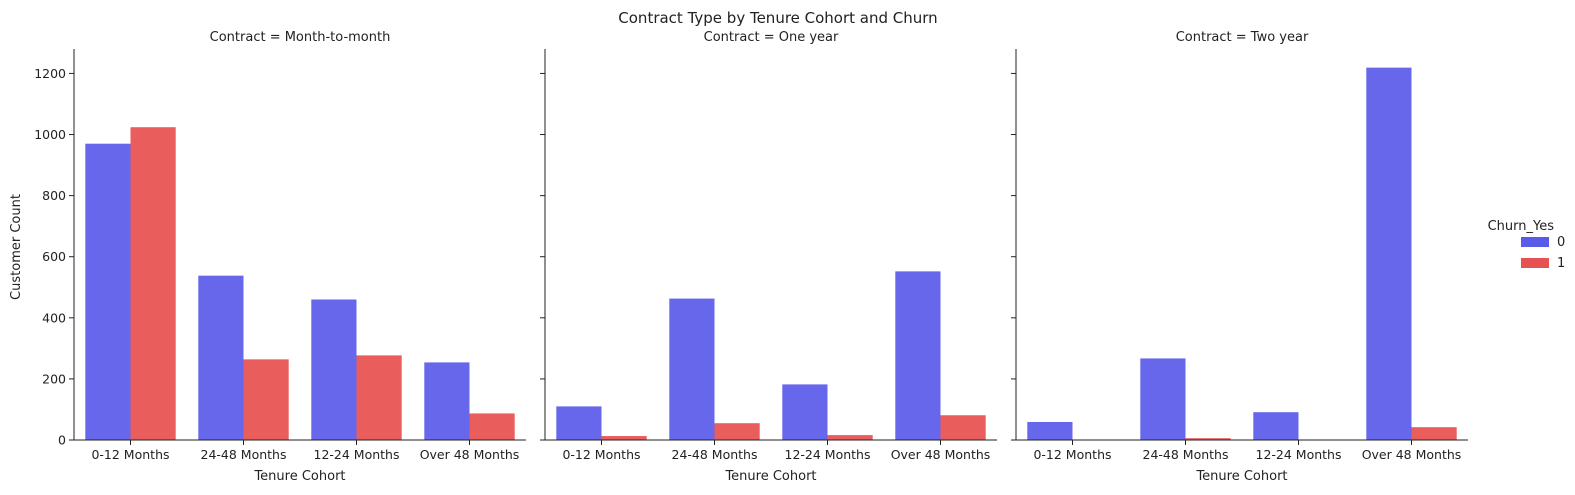 This screenshot has width=1575, height=495. Describe the element at coordinates (1521, 226) in the screenshot. I see `legend-title: Churn_Yes` at that location.